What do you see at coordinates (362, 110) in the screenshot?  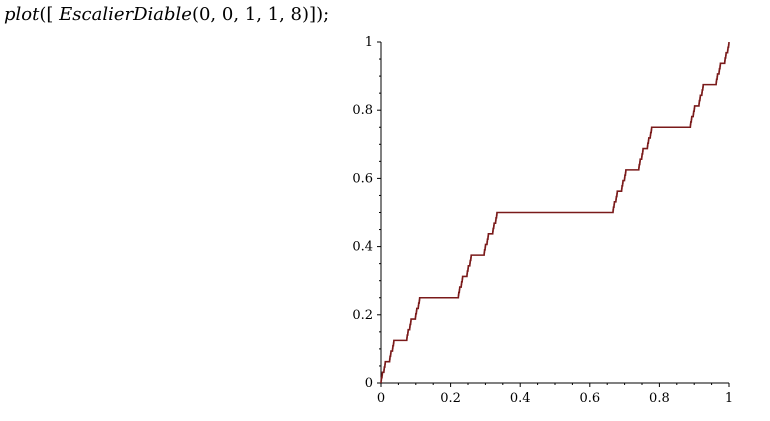 I see `y-tick-label: 0.8` at bounding box center [362, 110].